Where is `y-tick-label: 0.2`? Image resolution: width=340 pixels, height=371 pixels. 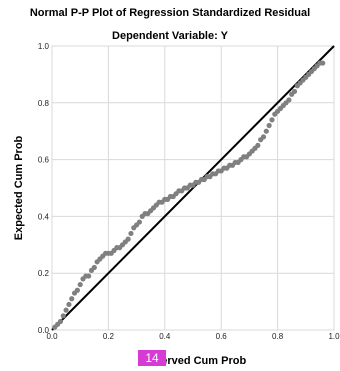
y-tick-label: 0.2 is located at coordinates (44, 273).